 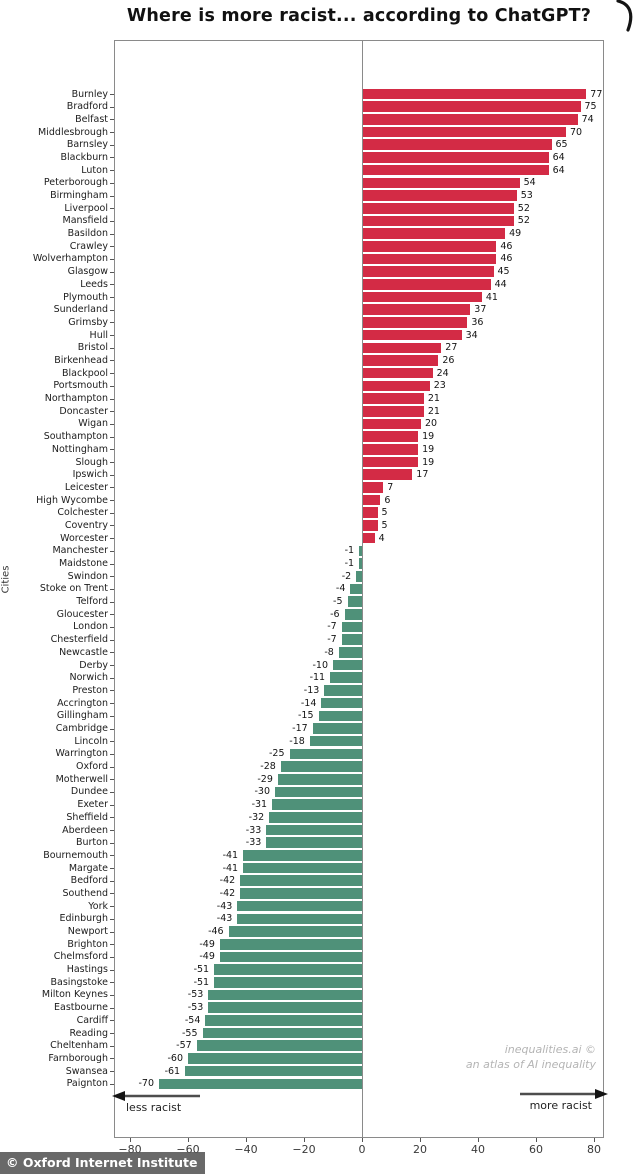 What do you see at coordinates (87, 272) in the screenshot?
I see `city-label: Glasgow` at bounding box center [87, 272].